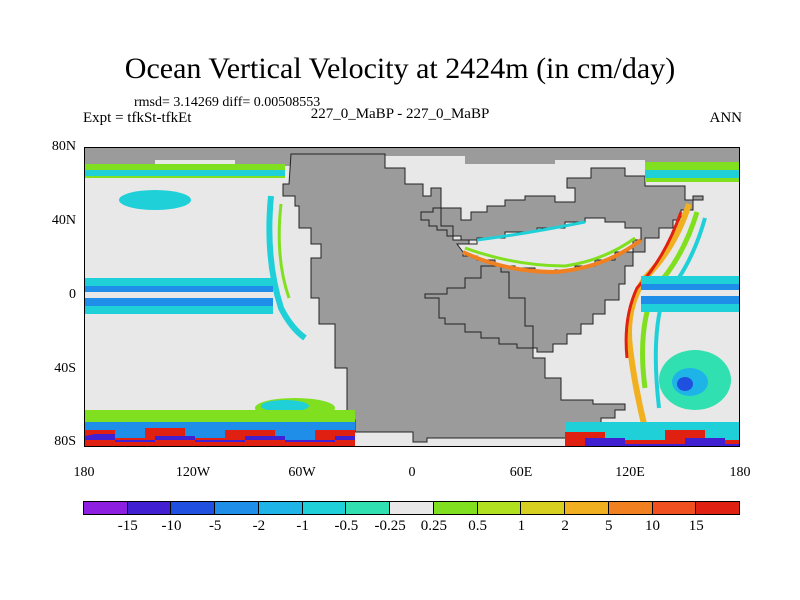  Describe the element at coordinates (692, 174) in the screenshot. I see `north-band-anomaly-east-blue` at that location.